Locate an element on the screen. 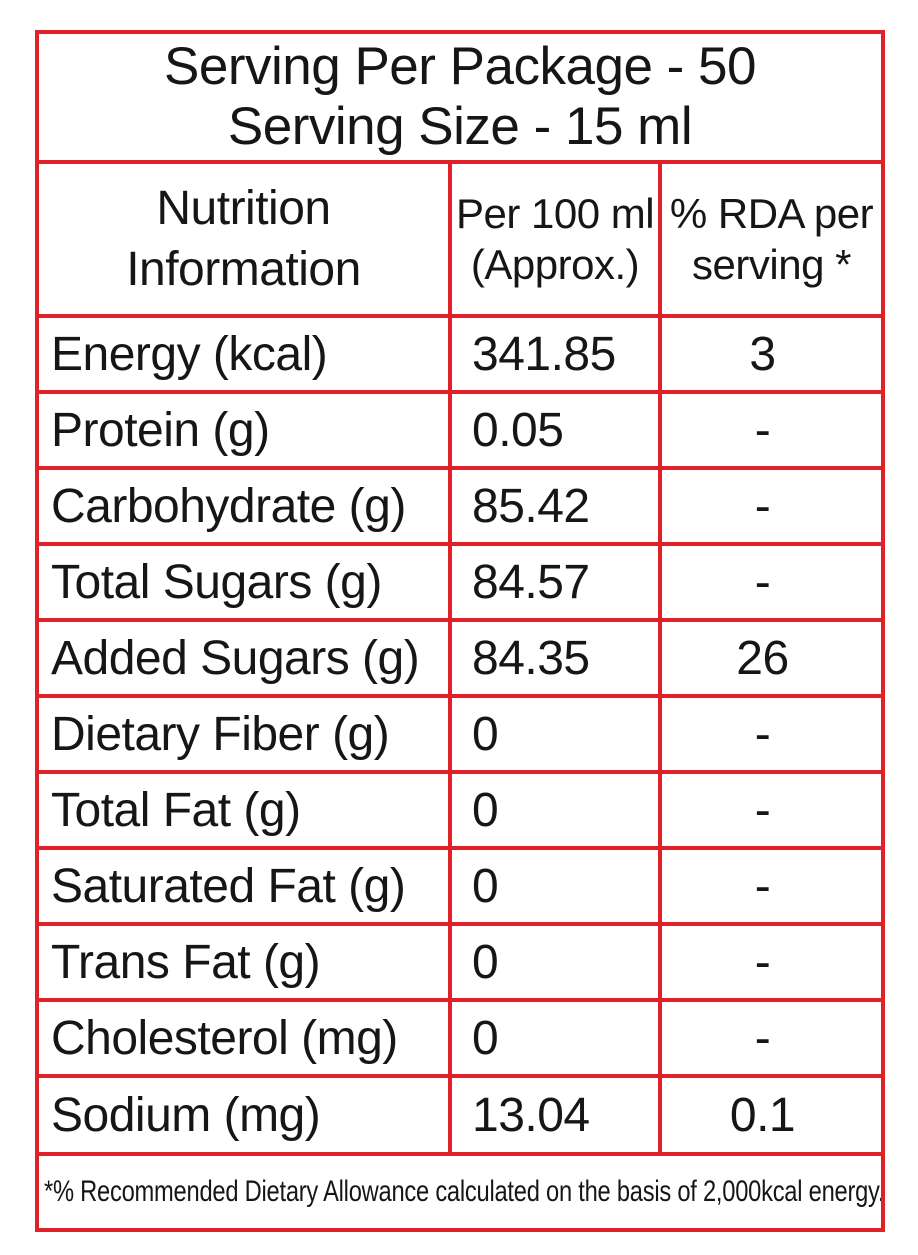  nutrient-label: Carbohydrate (g) is located at coordinates (245, 506).